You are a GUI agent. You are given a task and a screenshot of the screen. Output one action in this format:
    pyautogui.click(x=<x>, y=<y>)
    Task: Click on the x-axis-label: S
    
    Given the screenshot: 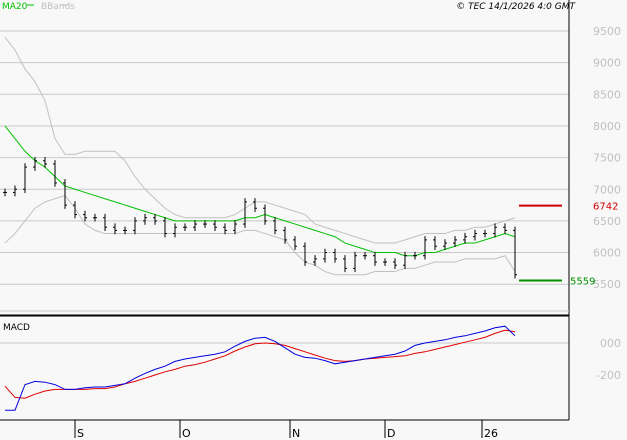 What is the action you would take?
    pyautogui.click(x=80, y=433)
    